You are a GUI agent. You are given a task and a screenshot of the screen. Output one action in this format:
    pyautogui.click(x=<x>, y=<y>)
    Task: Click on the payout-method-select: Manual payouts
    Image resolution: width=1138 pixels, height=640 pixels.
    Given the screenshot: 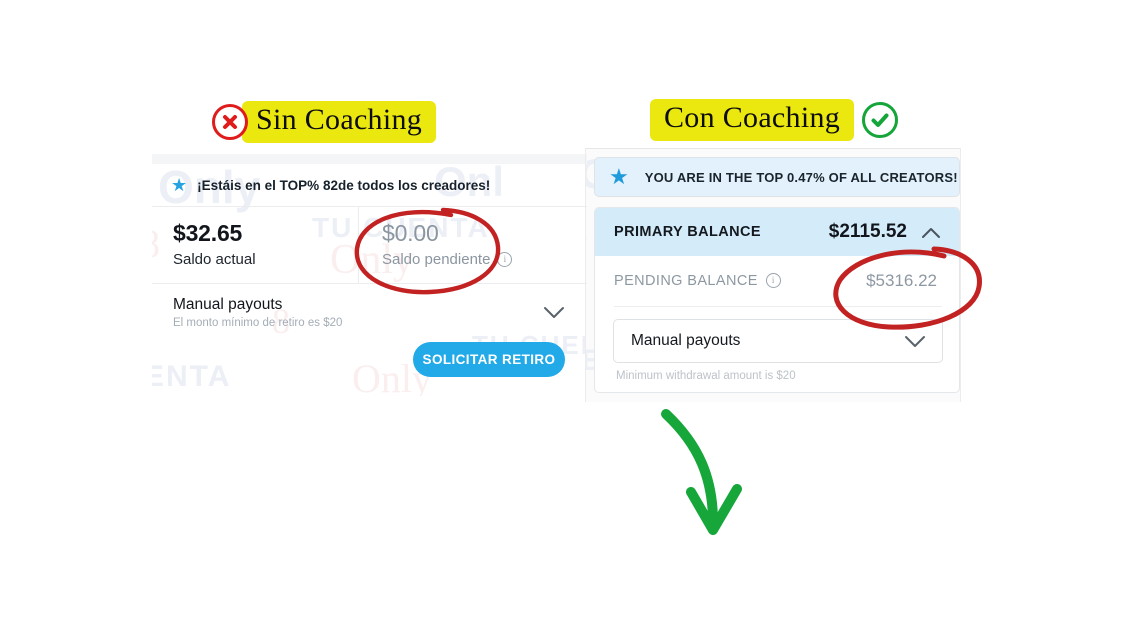 What is the action you would take?
    pyautogui.click(x=778, y=341)
    